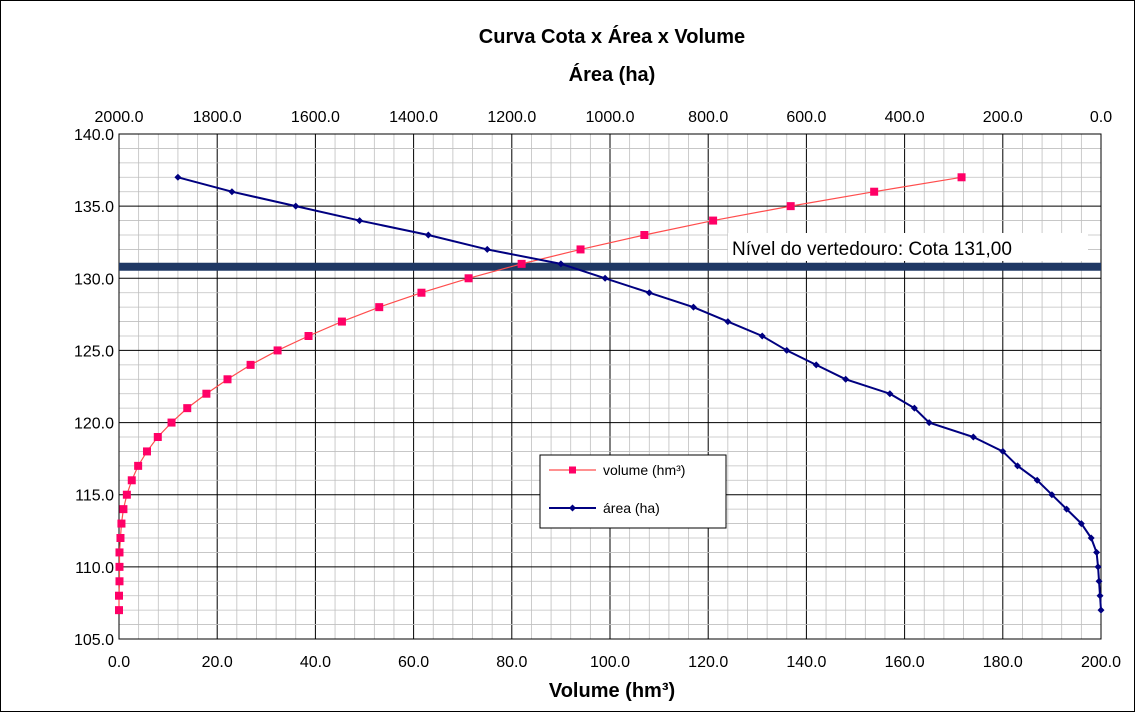 This screenshot has width=1135, height=717. Describe the element at coordinates (94, 279) in the screenshot. I see `left-axis-tick-label: 130.0` at that location.